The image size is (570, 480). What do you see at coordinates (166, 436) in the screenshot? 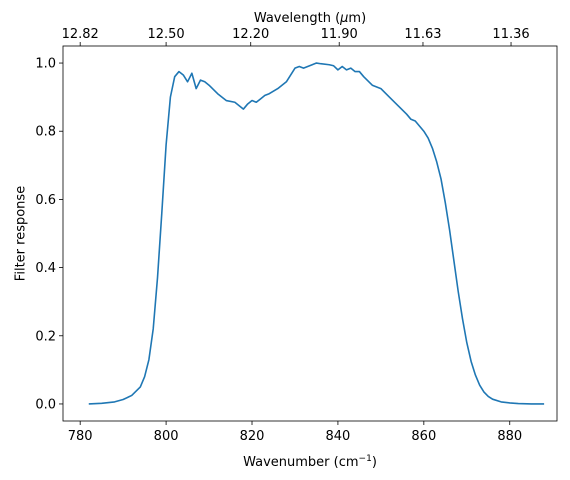
I see `x-tick-label: 800` at bounding box center [166, 436].